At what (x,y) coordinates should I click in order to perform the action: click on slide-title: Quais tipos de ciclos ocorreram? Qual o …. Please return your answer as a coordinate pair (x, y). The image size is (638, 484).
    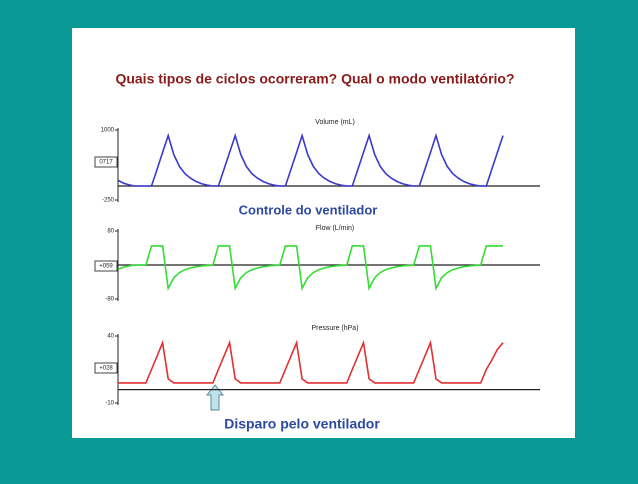
    Looking at the image, I should click on (314, 79).